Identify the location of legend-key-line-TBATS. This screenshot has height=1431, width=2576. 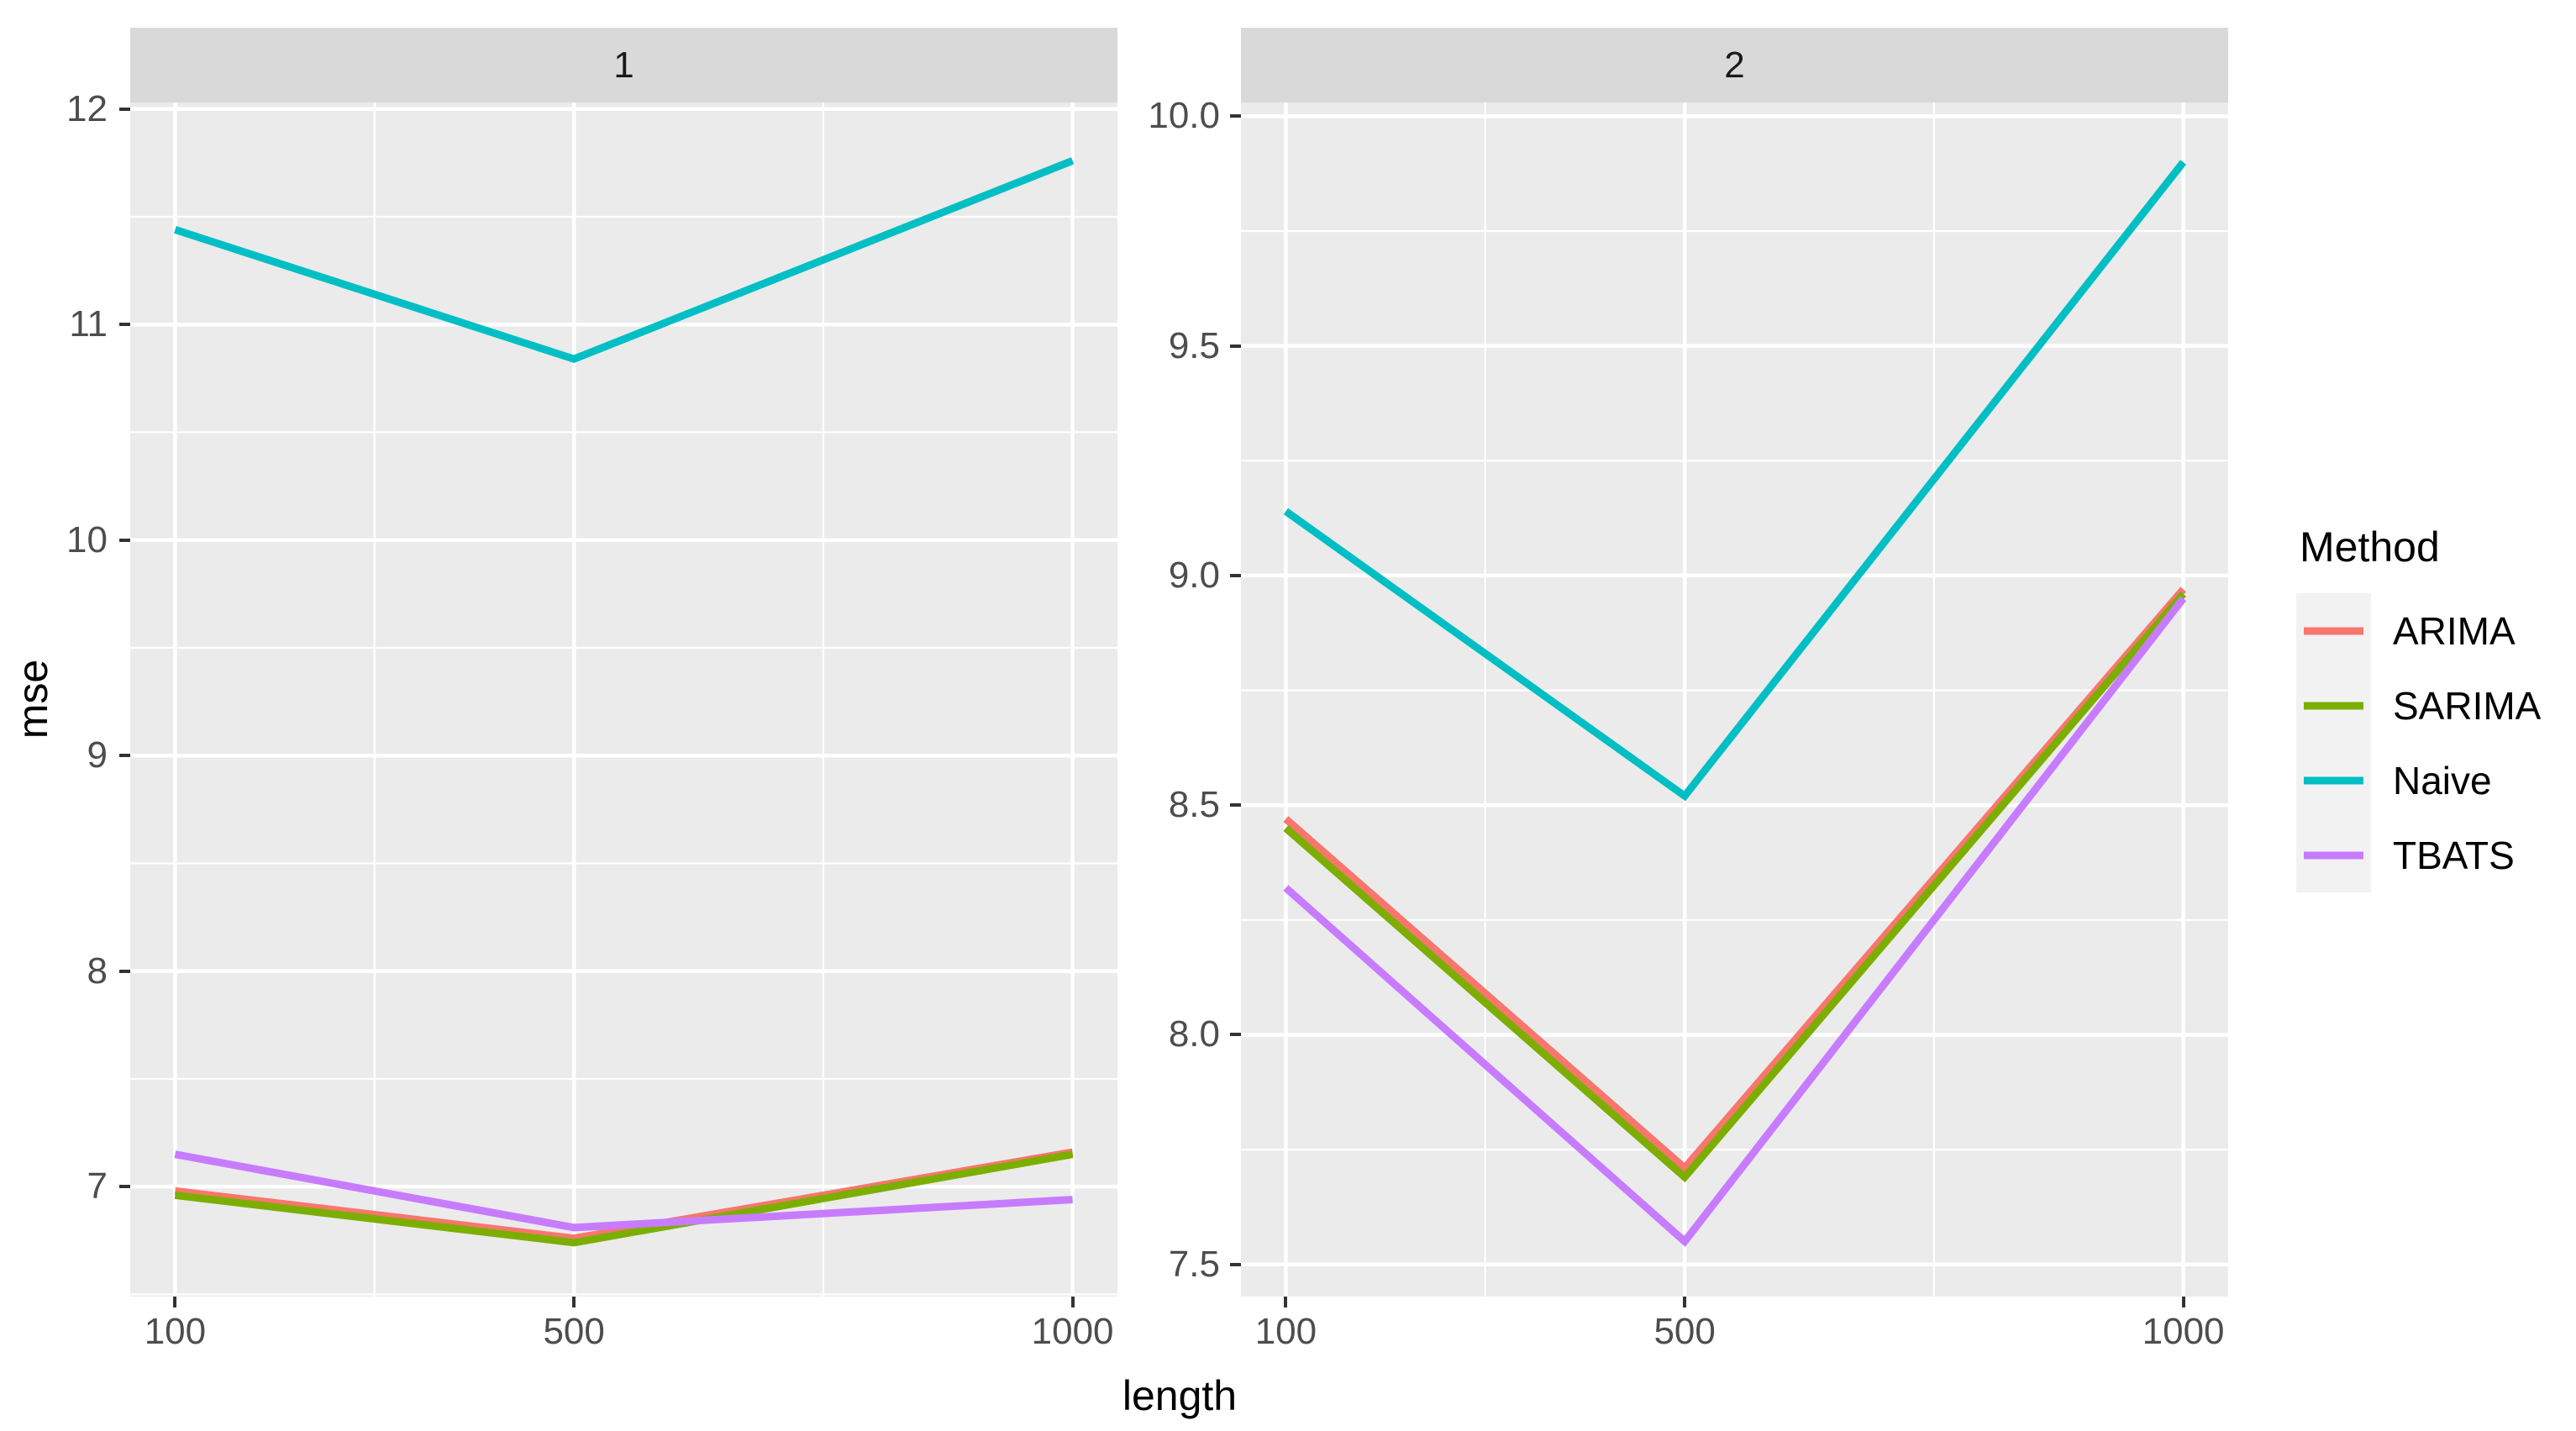
(2333, 855).